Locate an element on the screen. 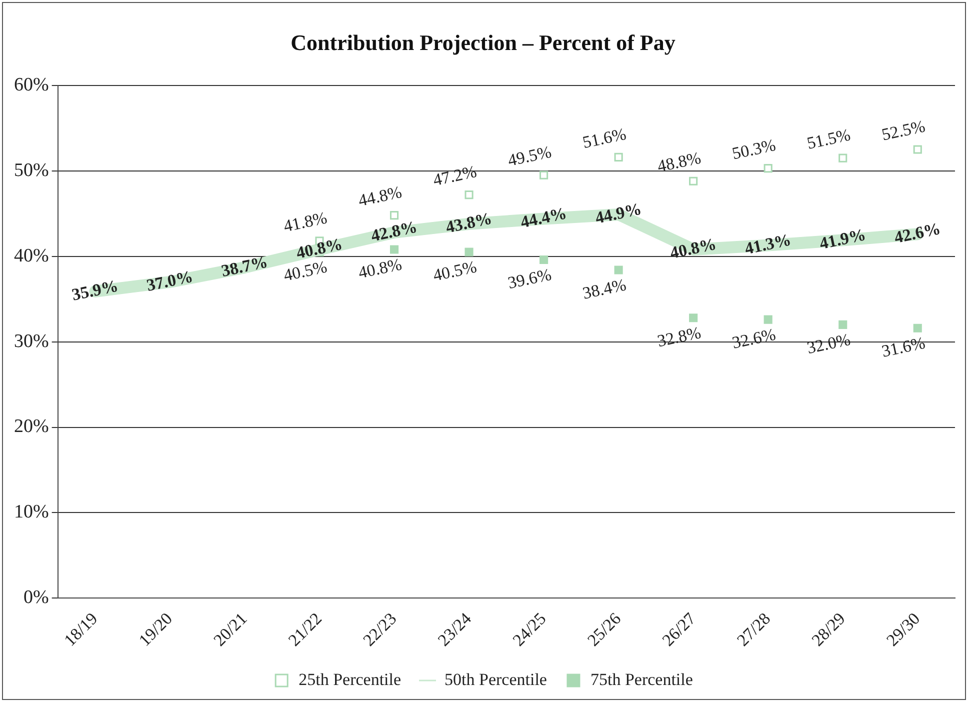 The height and width of the screenshot is (702, 968). chart-title: Contribution Projection – Percent of Pay is located at coordinates (483, 42).